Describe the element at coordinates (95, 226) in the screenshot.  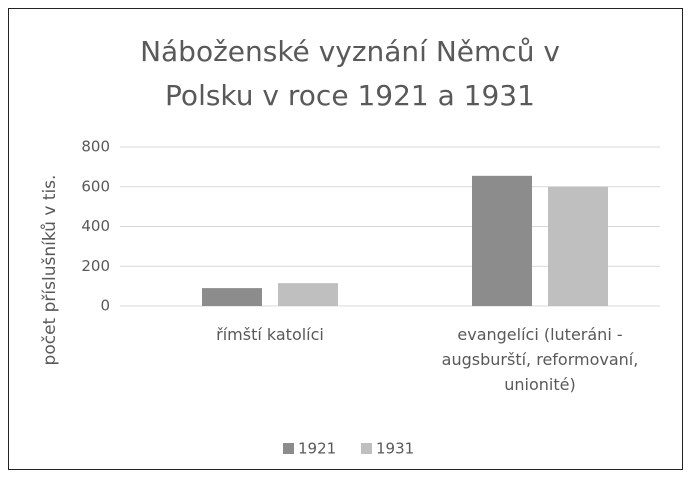
I see `y-tick-label: 400` at that location.